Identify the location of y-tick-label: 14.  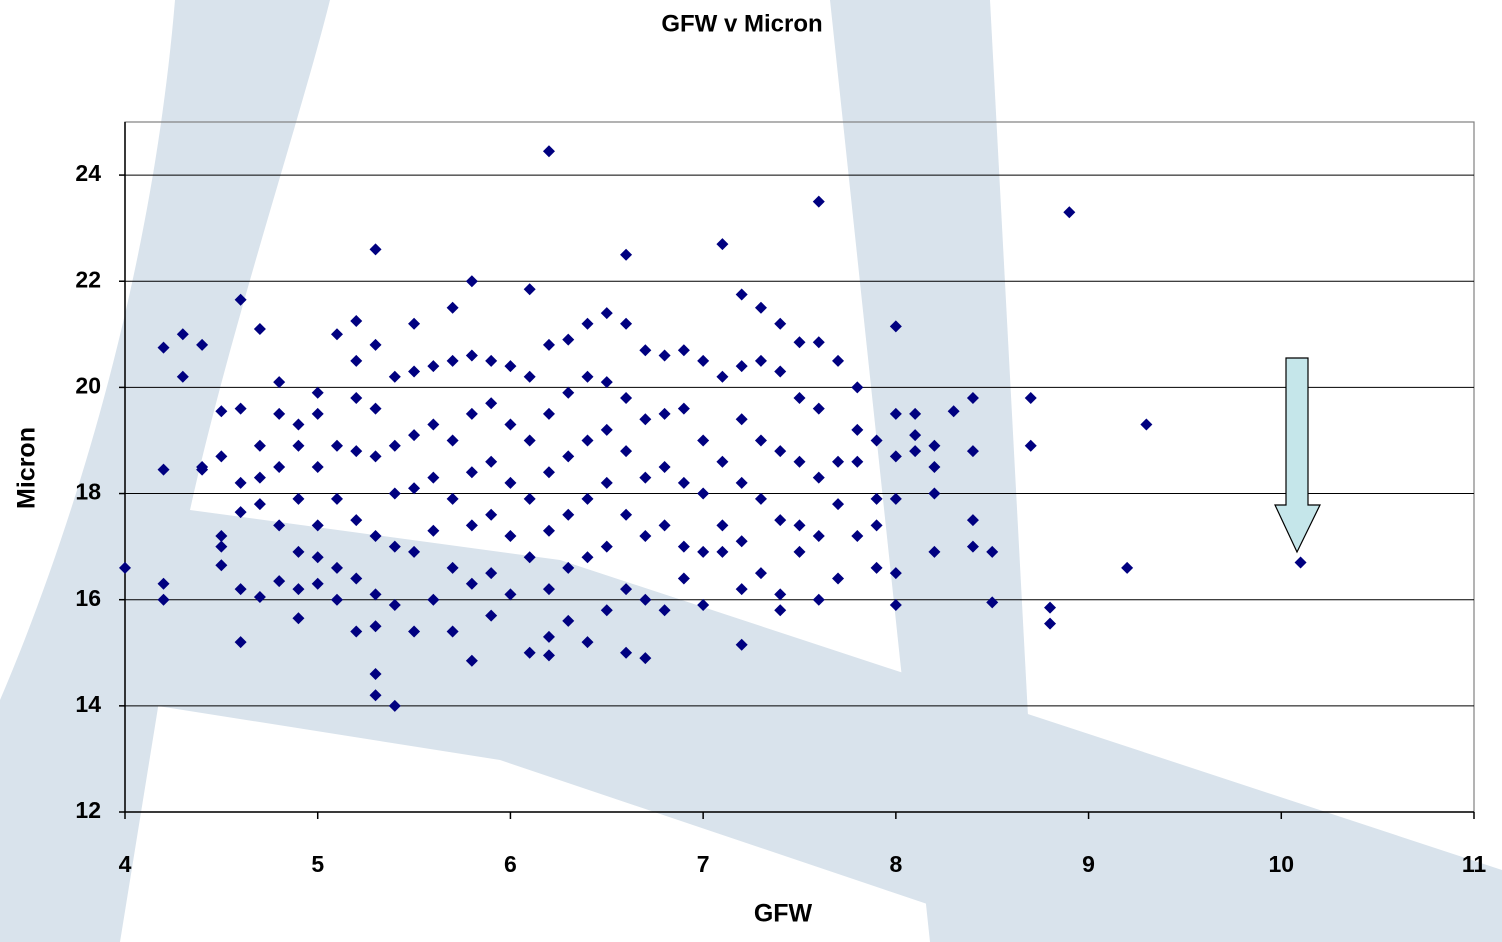
(88, 704).